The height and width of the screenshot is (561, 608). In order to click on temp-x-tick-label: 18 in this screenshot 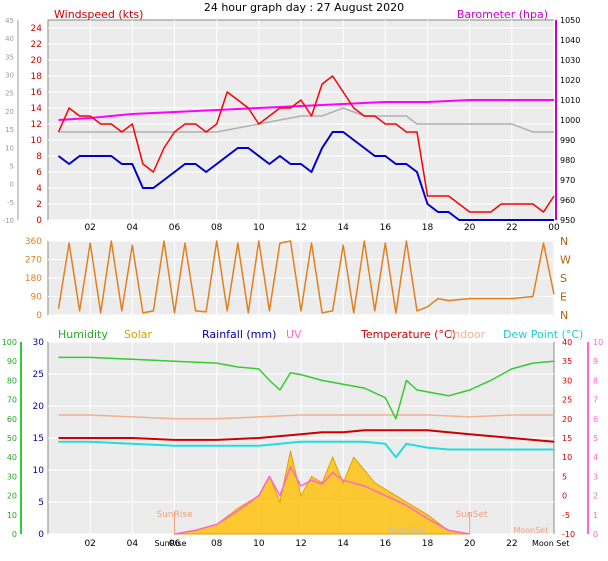, I will do `click(428, 544)`.